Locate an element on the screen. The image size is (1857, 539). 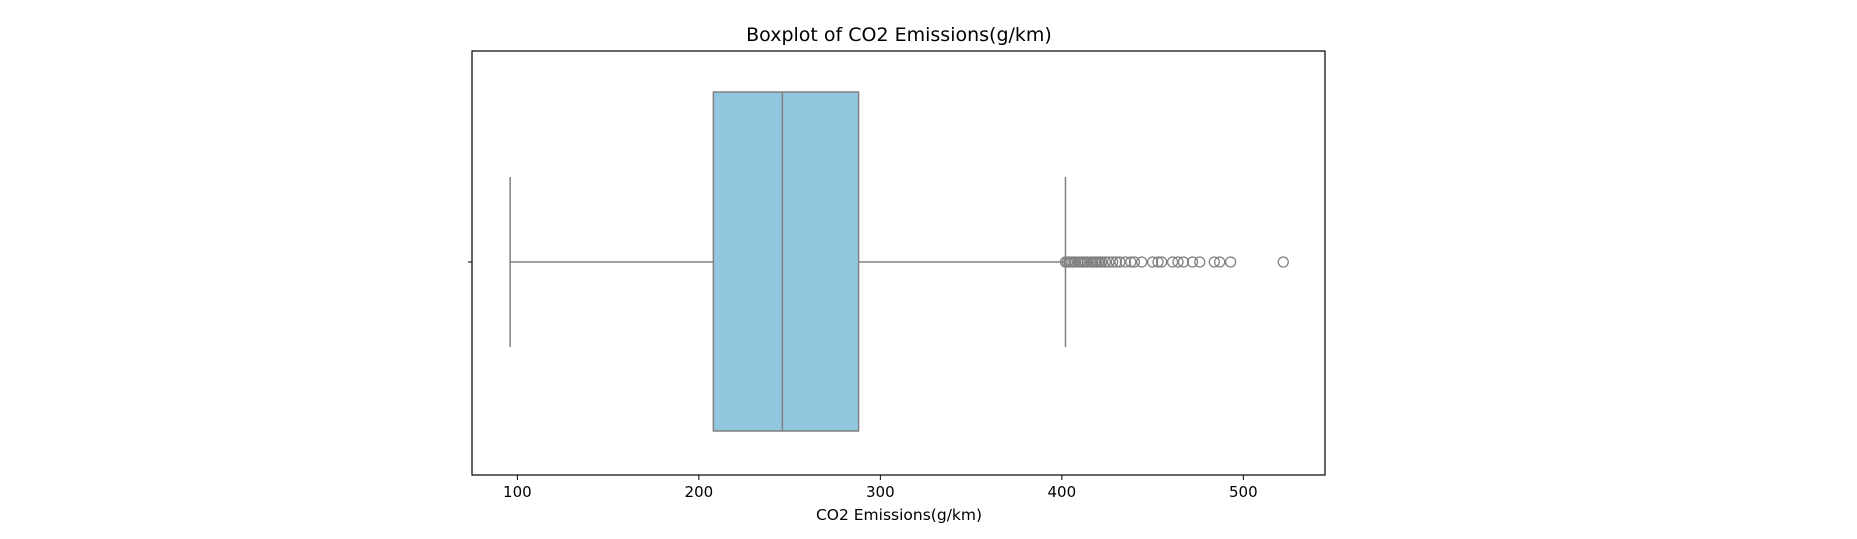
x-tick-label: 100 is located at coordinates (517, 492).